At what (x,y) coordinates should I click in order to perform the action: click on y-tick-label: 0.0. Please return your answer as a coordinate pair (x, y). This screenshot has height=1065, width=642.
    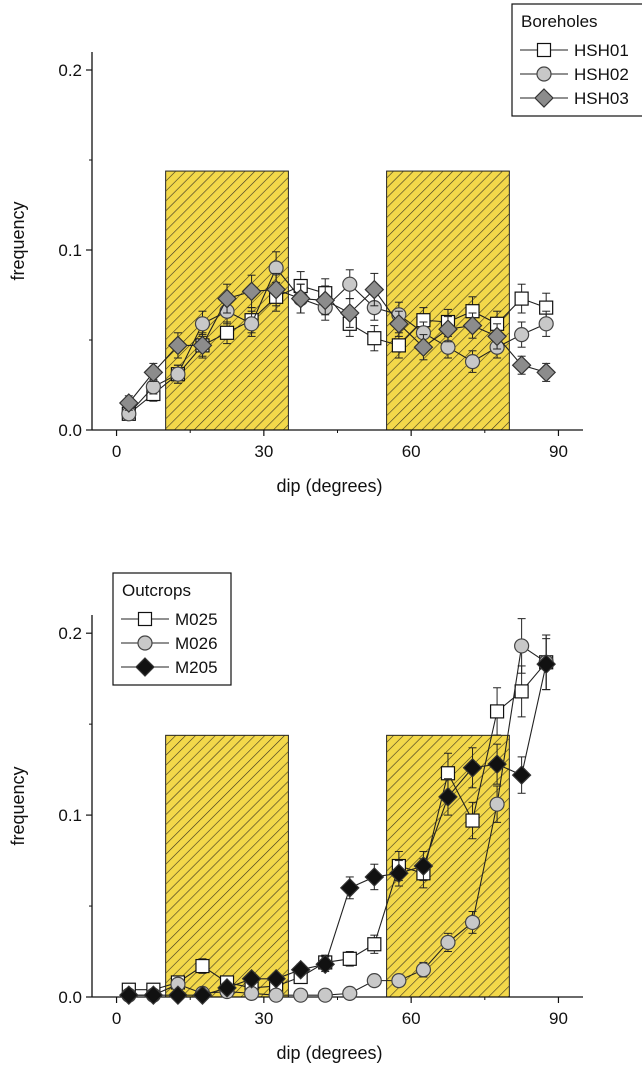
    Looking at the image, I should click on (70, 430).